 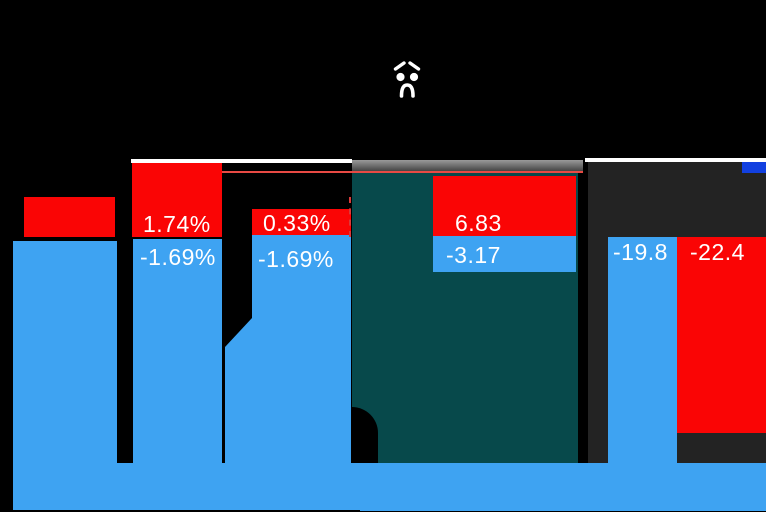 I want to click on value-label-red-group3: 0.33%, so click(x=297, y=223).